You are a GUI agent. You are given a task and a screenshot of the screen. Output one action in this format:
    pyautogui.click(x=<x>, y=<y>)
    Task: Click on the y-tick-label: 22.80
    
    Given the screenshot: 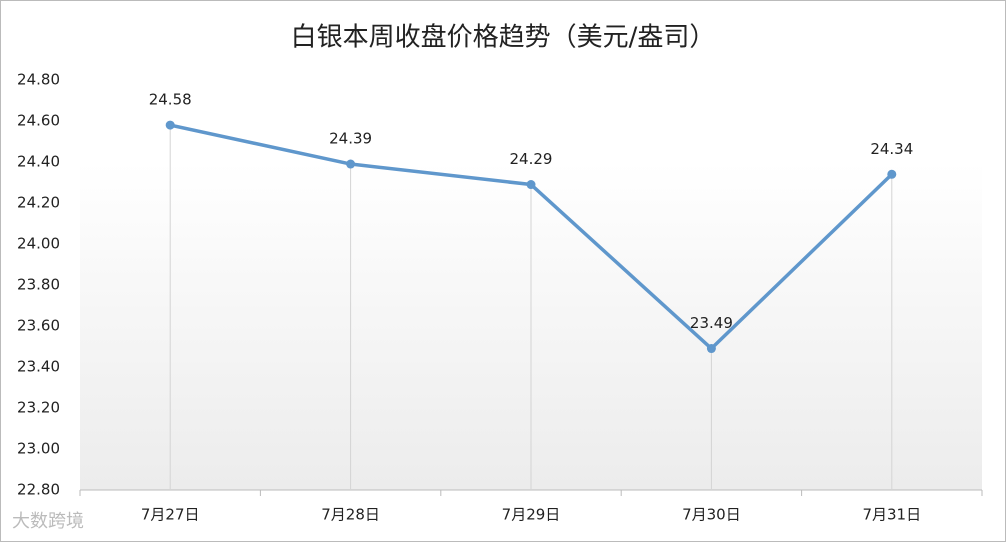 What is the action you would take?
    pyautogui.click(x=38, y=490)
    